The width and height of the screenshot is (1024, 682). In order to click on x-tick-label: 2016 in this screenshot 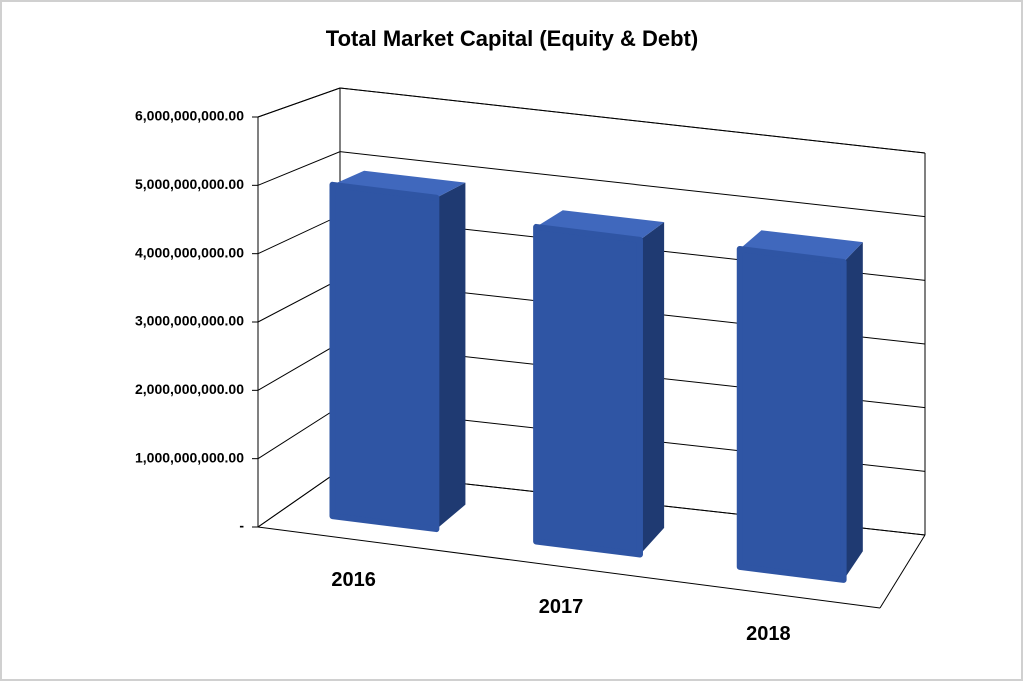, I will do `click(353, 580)`.